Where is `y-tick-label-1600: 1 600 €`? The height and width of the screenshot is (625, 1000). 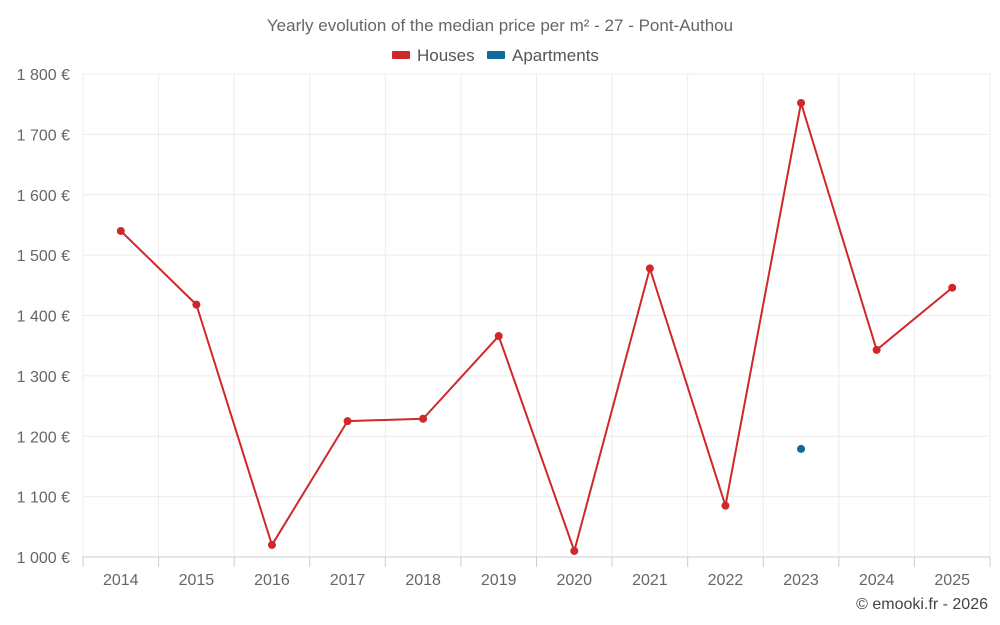
y-tick-label-1600: 1 600 € is located at coordinates (43, 196).